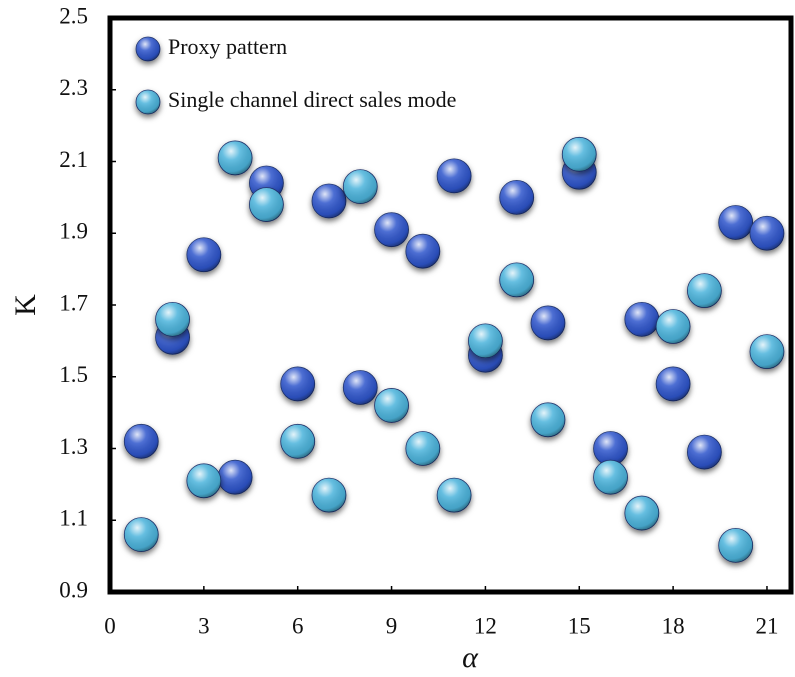 This screenshot has width=795, height=677. I want to click on x-tick-label: 0, so click(110, 625).